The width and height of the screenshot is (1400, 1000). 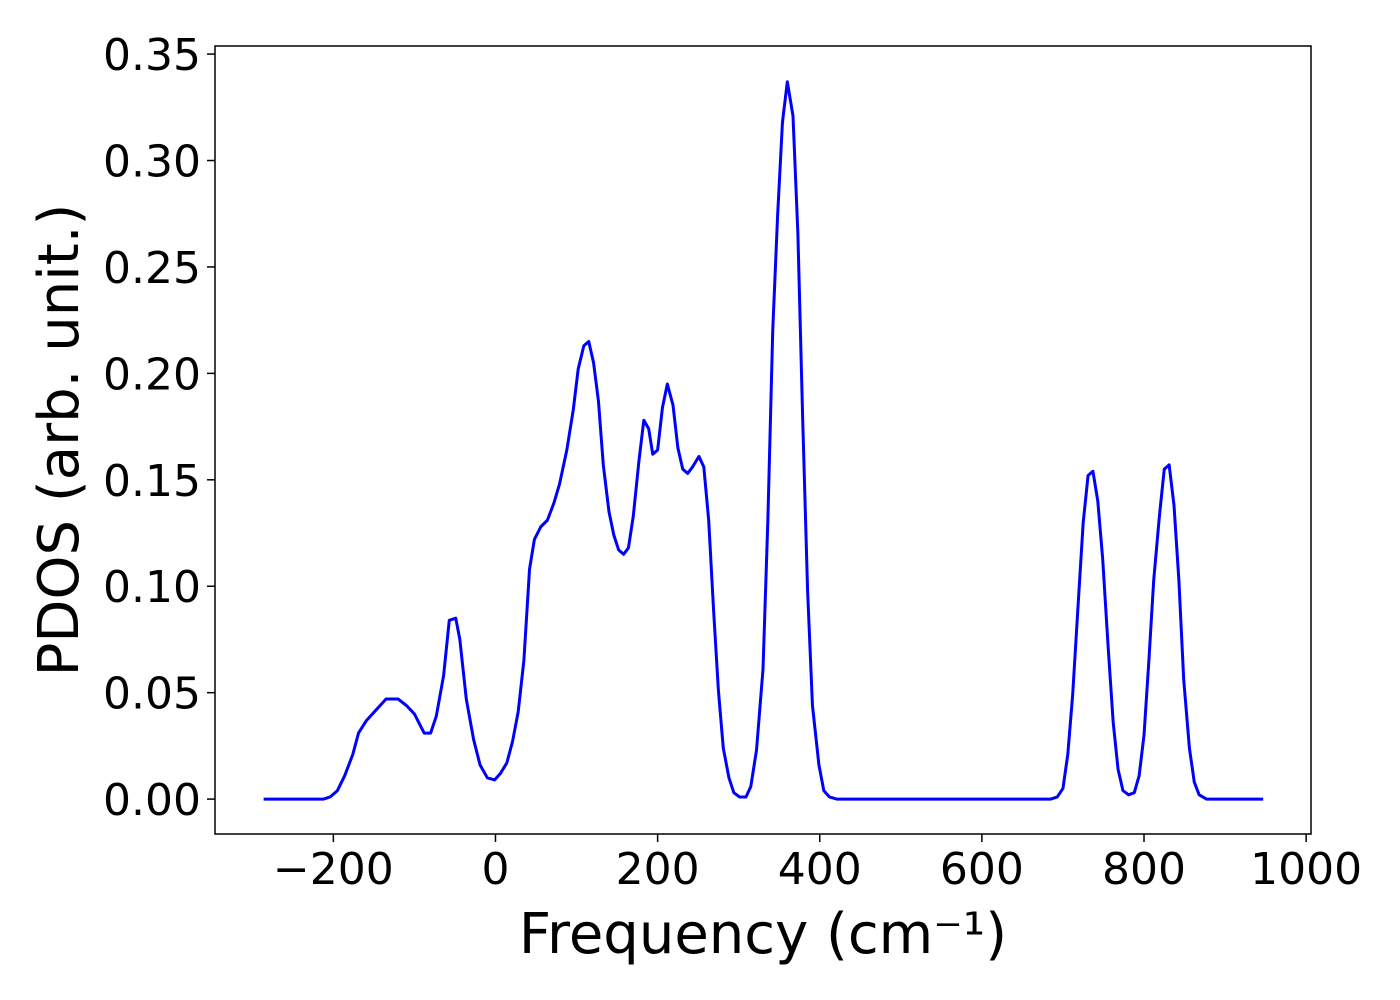 What do you see at coordinates (1306, 869) in the screenshot?
I see `x-tick-label: 1000` at bounding box center [1306, 869].